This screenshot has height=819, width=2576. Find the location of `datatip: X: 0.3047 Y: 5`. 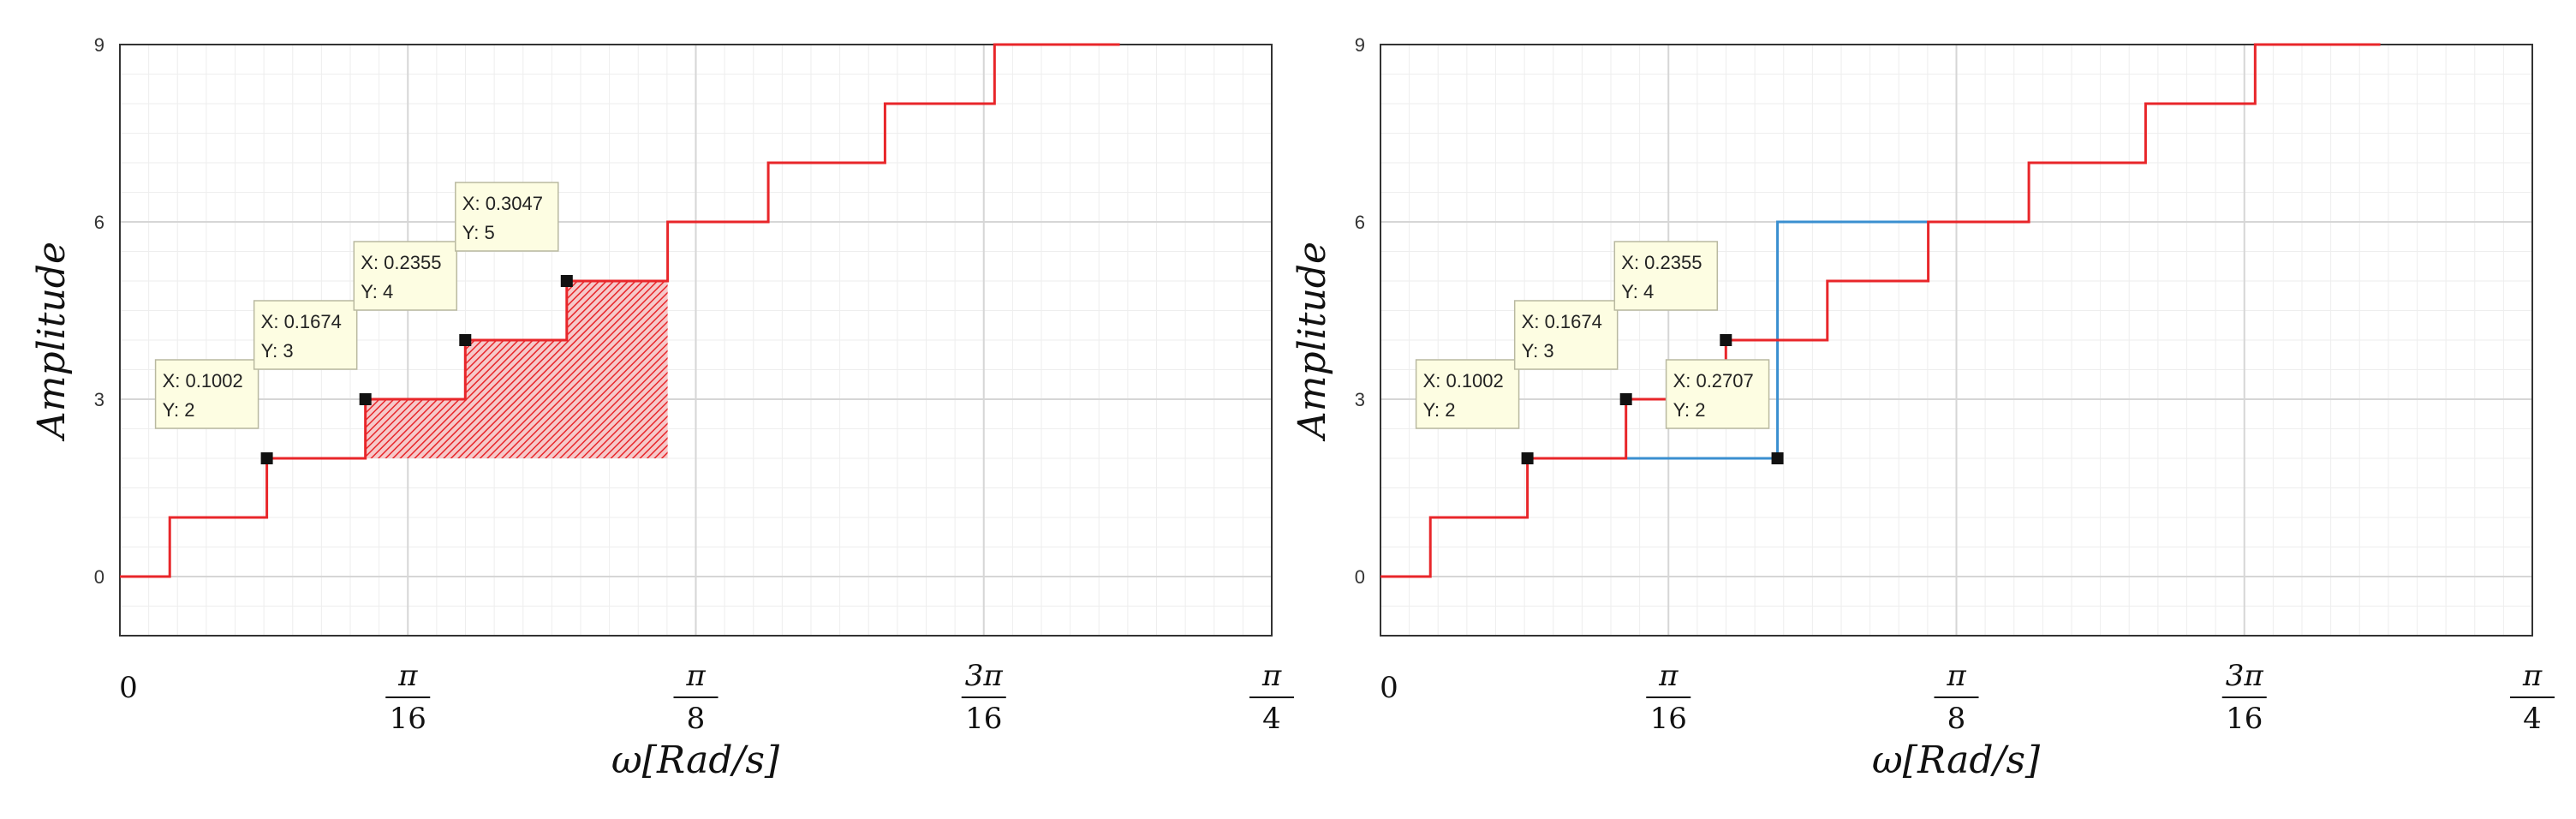

datatip: X: 0.3047 Y: 5 is located at coordinates (514, 234).